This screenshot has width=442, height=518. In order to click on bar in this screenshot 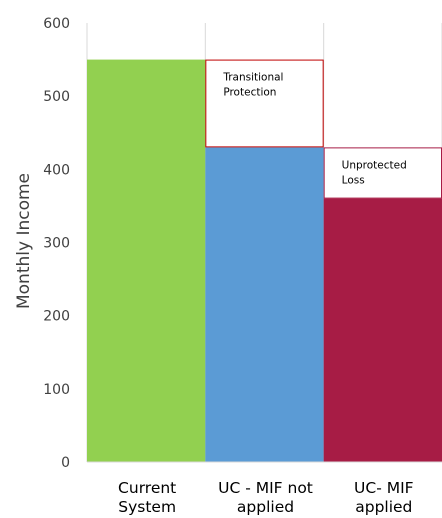, I will do `click(382, 330)`.